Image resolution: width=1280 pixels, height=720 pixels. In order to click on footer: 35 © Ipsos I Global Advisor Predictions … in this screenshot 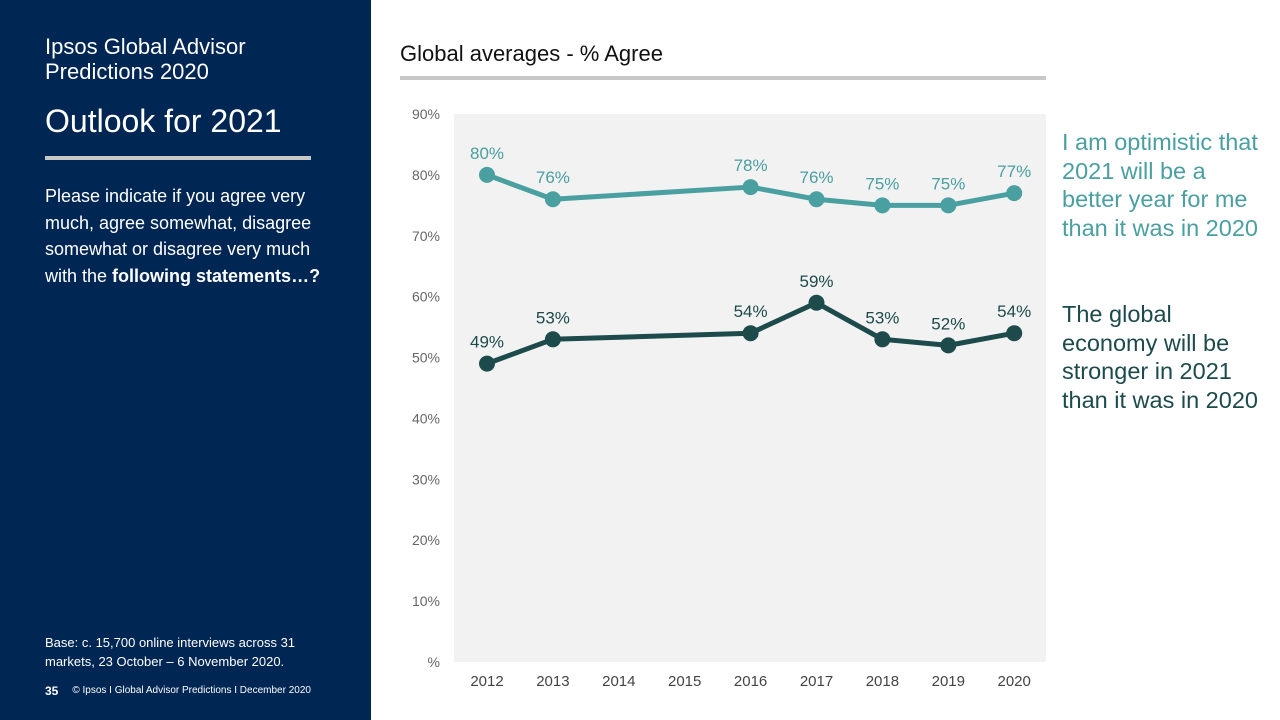, I will do `click(178, 691)`.